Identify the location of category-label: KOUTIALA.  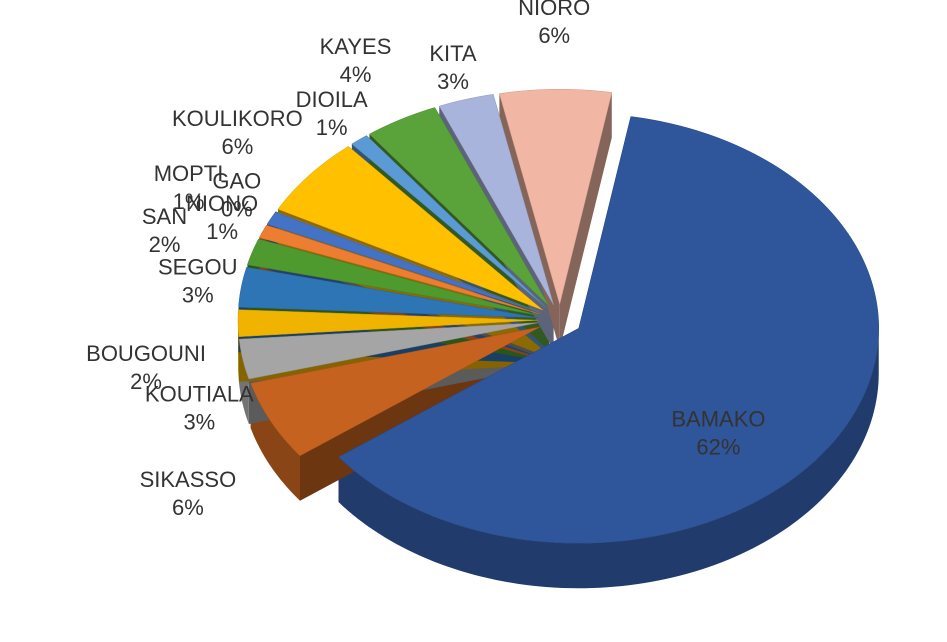
(199, 393).